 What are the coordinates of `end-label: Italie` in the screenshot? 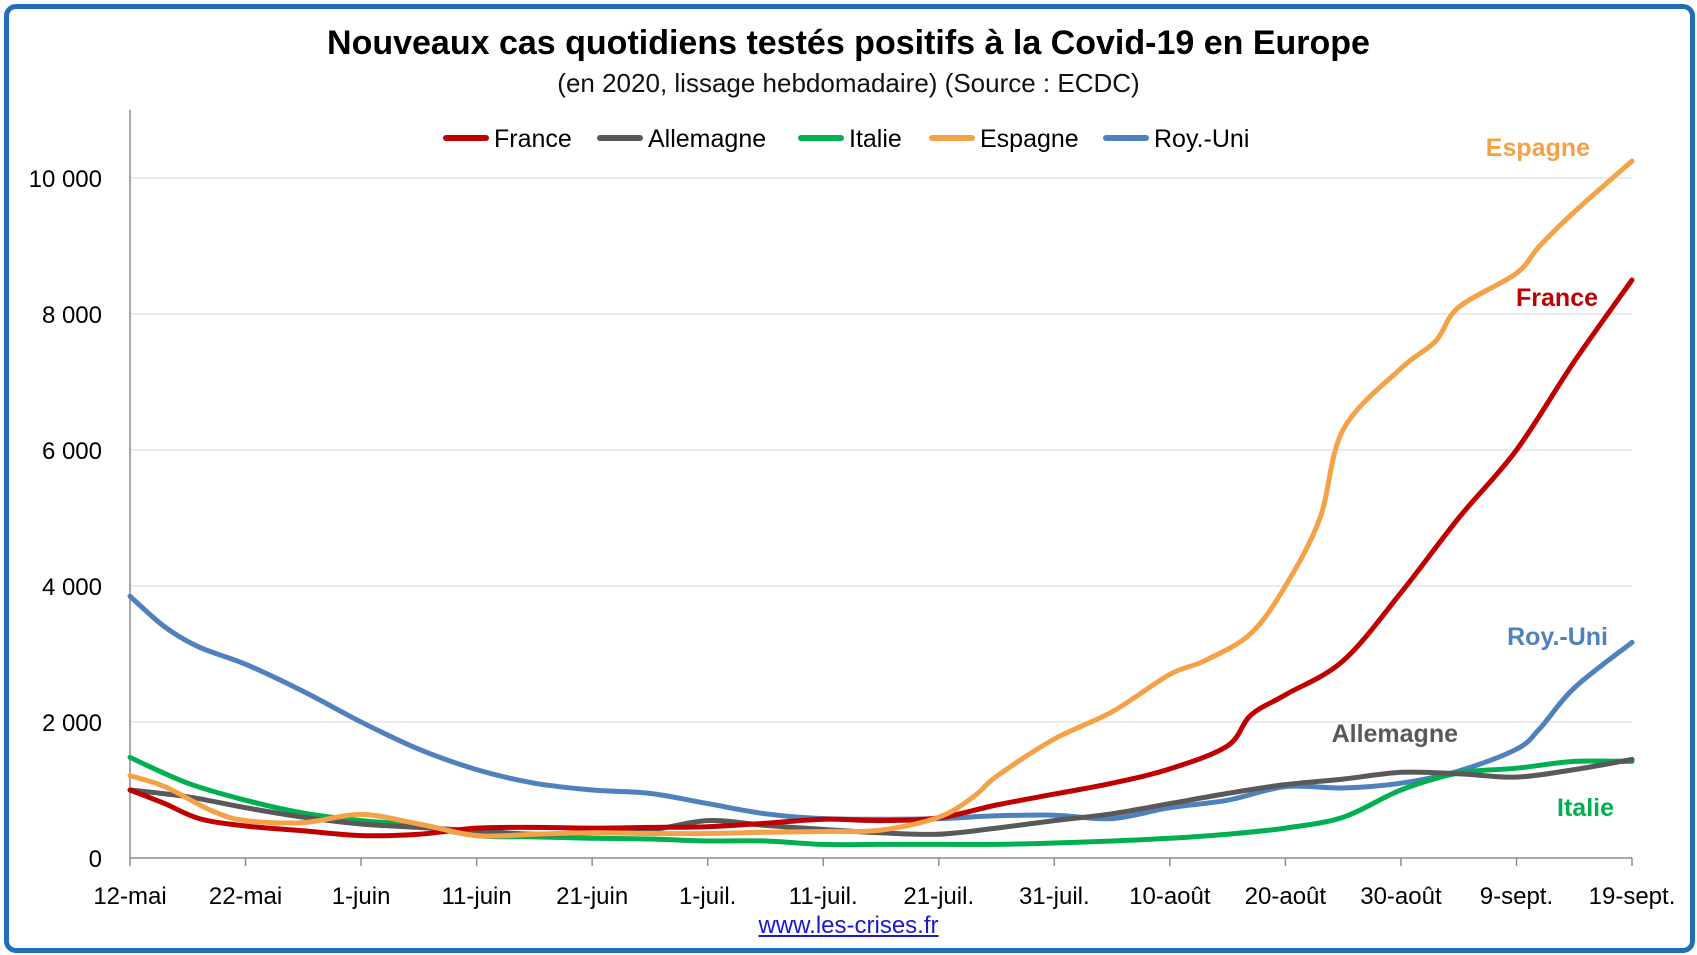 It's located at (1585, 808).